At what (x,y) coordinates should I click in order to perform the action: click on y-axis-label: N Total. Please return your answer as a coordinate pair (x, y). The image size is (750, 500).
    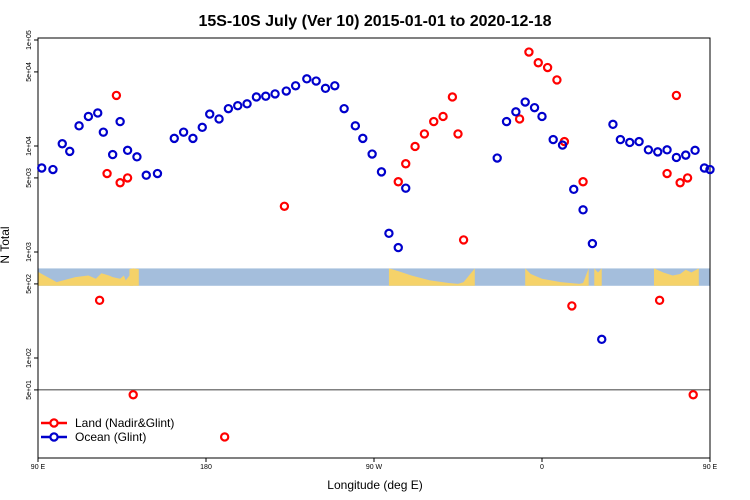
    Looking at the image, I should click on (6, 244).